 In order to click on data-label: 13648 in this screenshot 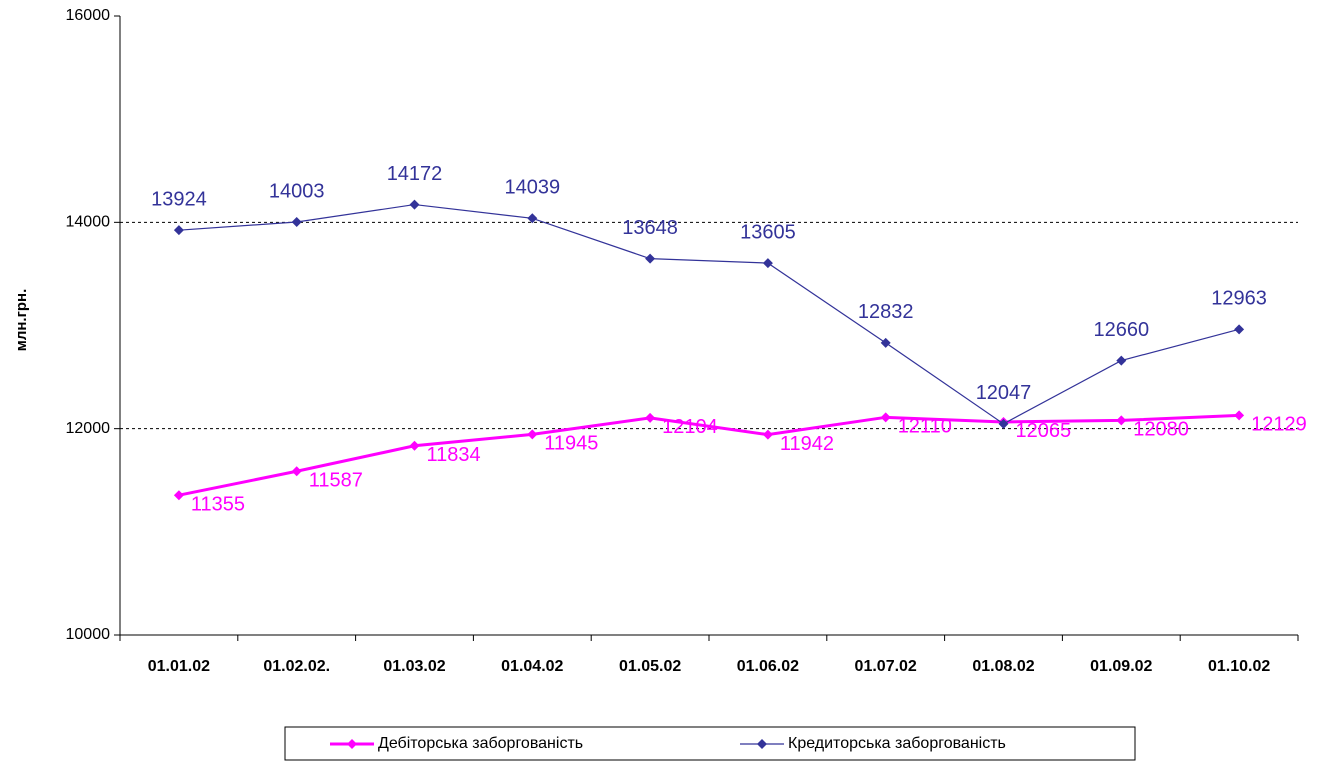, I will do `click(650, 228)`.